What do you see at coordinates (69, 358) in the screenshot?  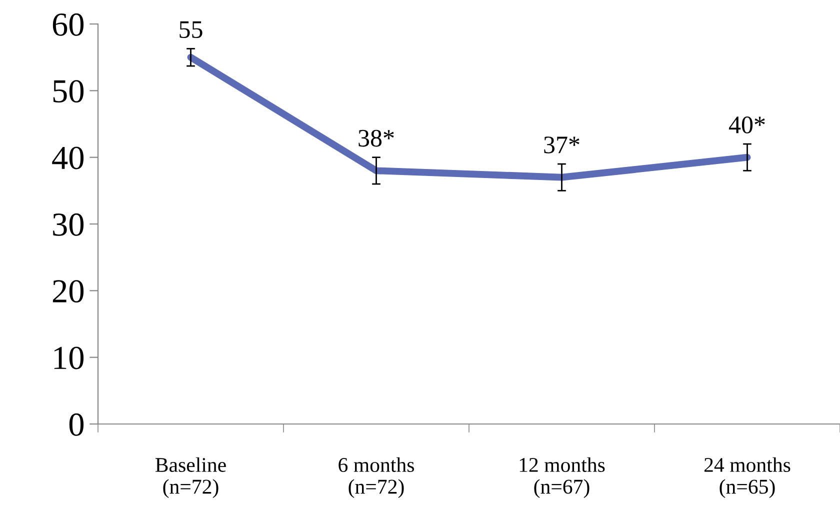 I see `y-tick-label: 10` at bounding box center [69, 358].